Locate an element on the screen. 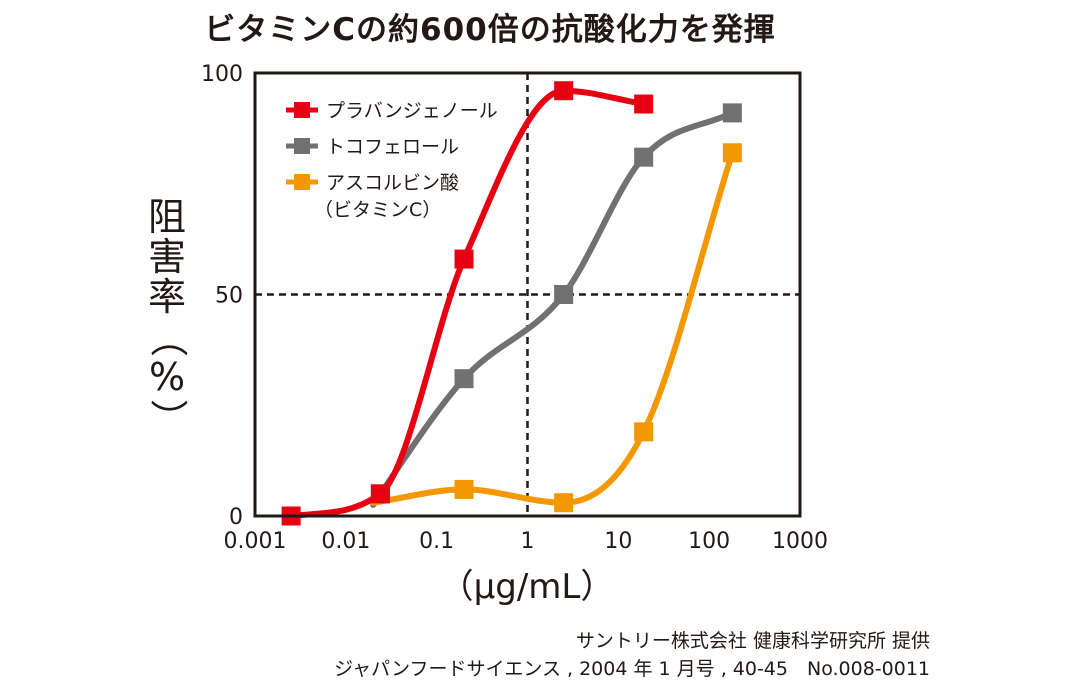 The image size is (1080, 681). source-credit: サントリー株式会社 健康科学研究所 提供 is located at coordinates (752, 641).